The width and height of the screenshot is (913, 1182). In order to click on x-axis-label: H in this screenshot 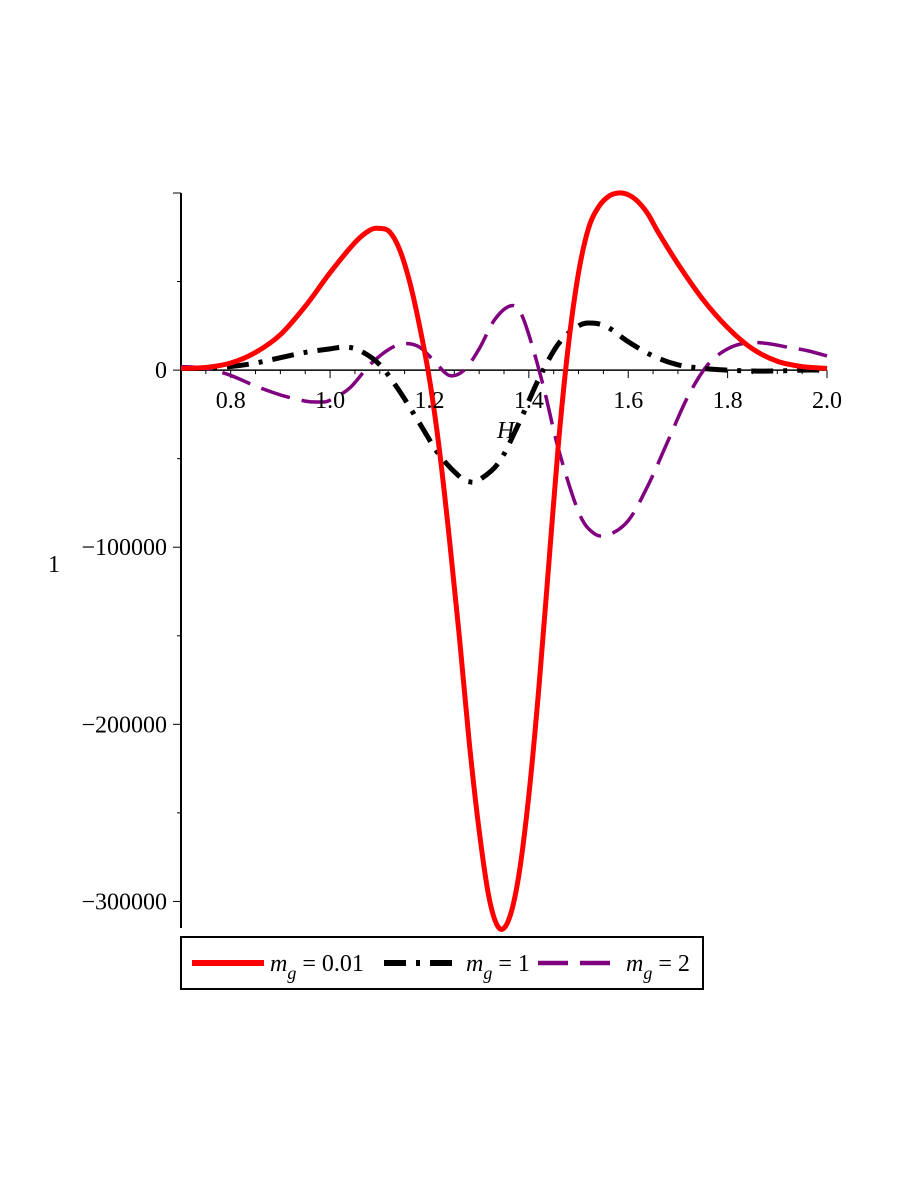, I will do `click(506, 431)`.